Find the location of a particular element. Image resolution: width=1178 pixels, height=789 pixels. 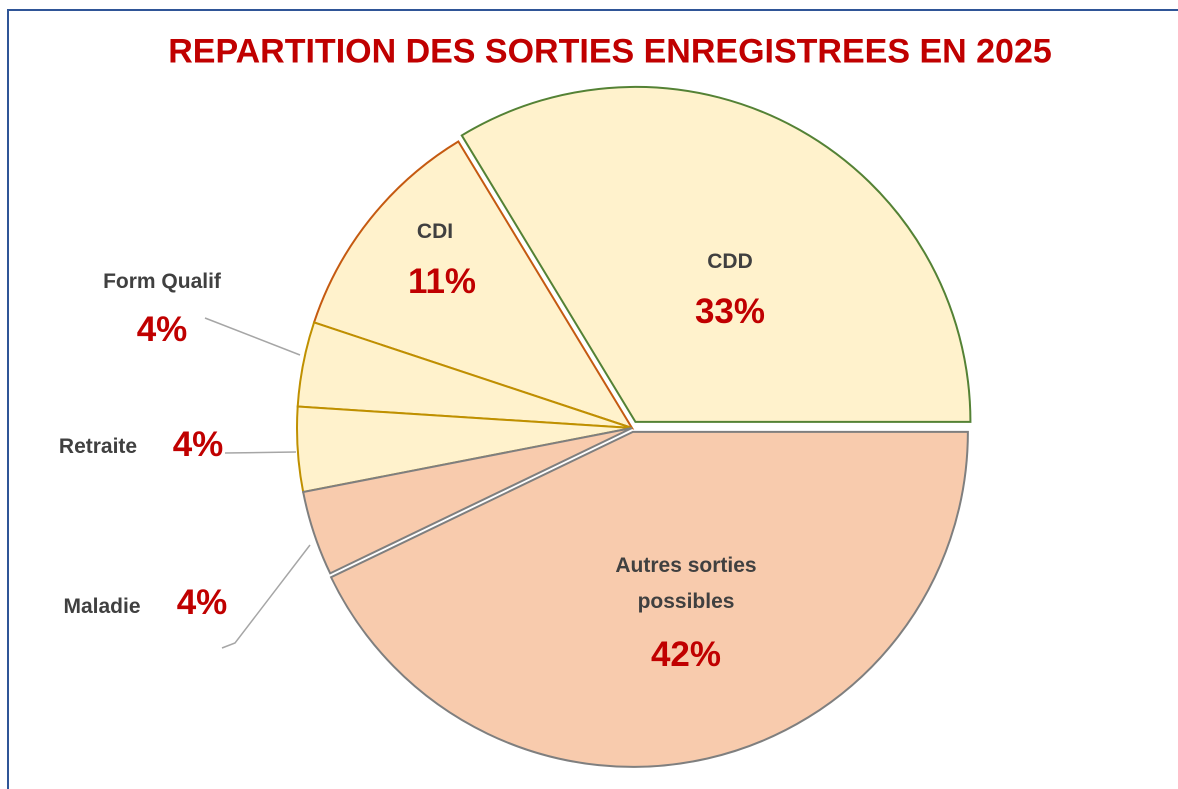

value-label: 42% is located at coordinates (686, 654).